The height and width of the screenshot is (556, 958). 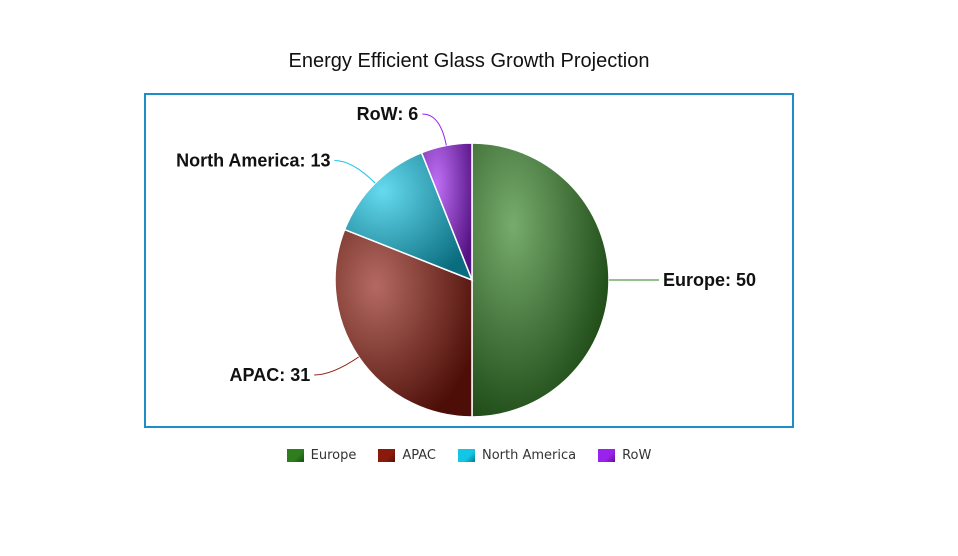 What do you see at coordinates (446, 211) in the screenshot?
I see `pie-slice-row` at bounding box center [446, 211].